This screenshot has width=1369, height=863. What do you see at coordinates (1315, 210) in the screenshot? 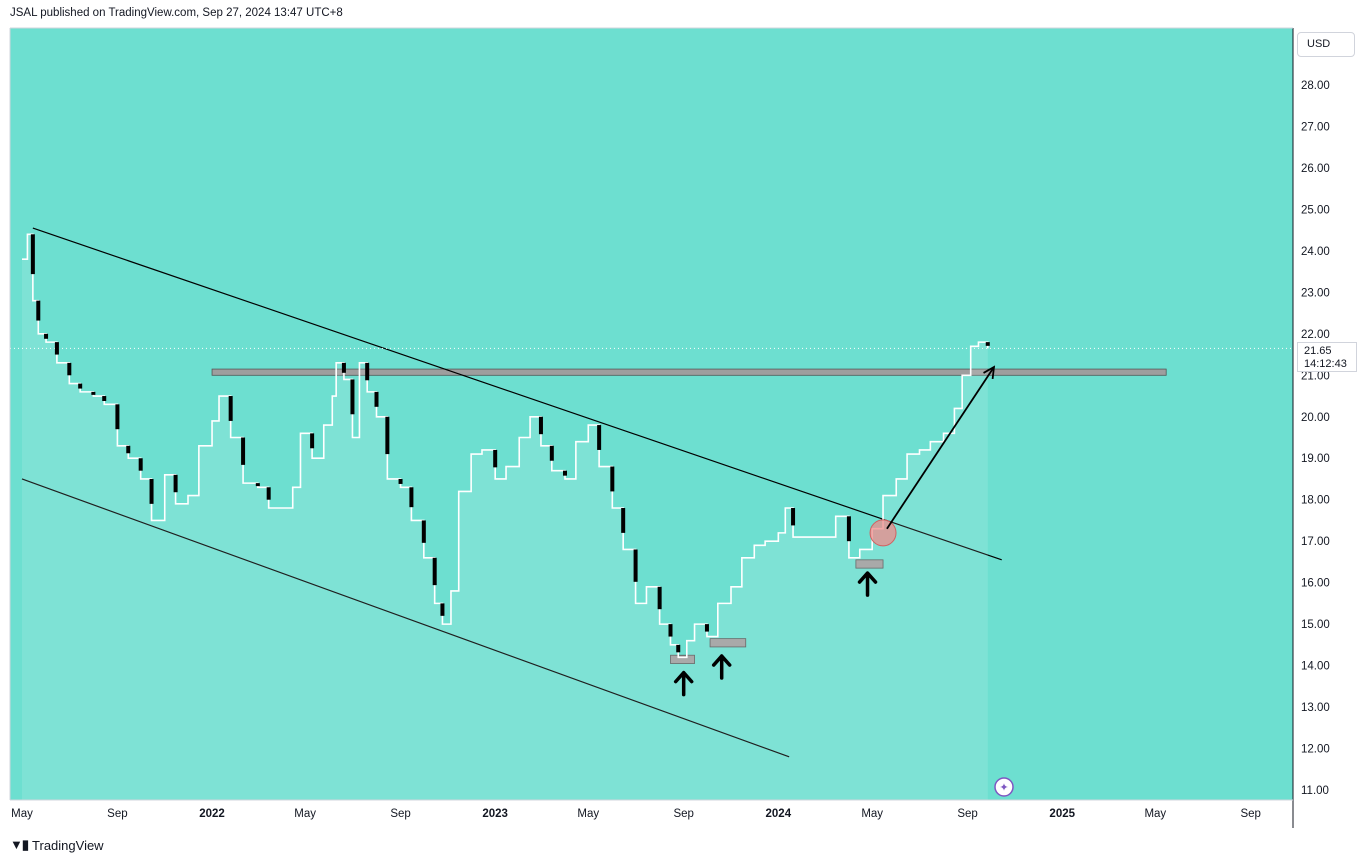
I see `price-tick-label: 25.00` at bounding box center [1315, 210].